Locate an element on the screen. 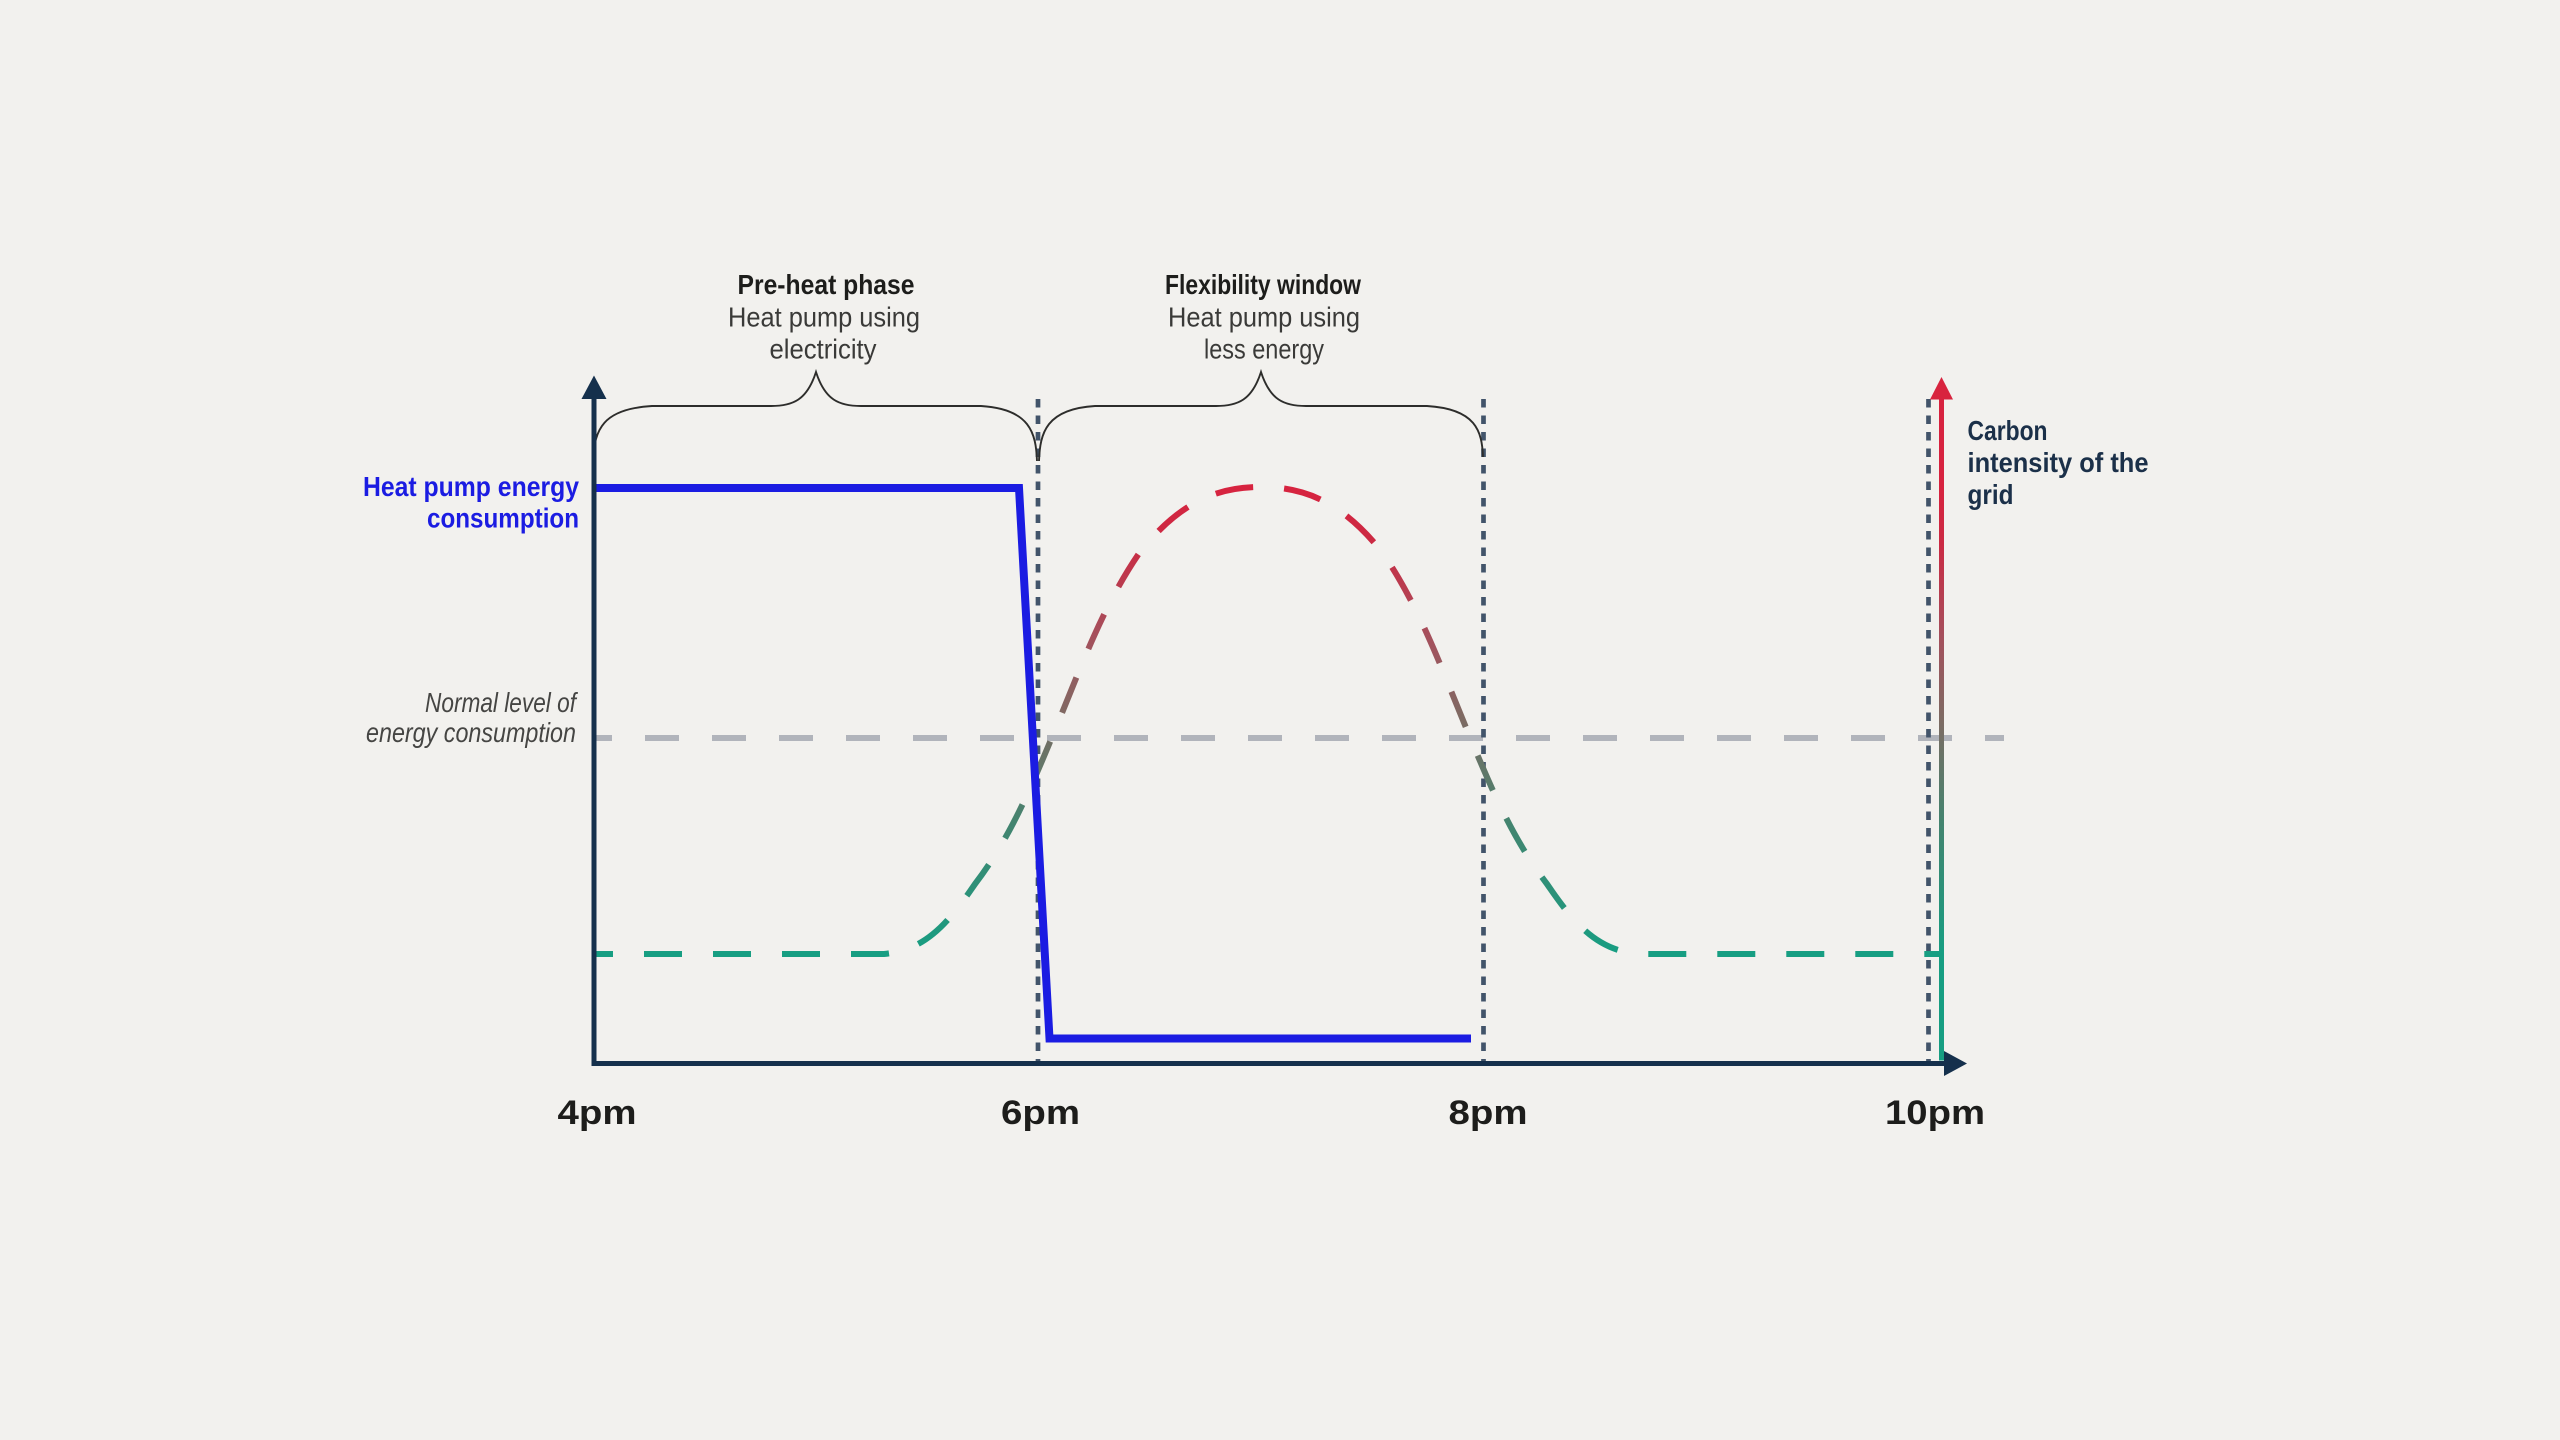 The image size is (2560, 1440). svg-text: grid is located at coordinates (1991, 494).